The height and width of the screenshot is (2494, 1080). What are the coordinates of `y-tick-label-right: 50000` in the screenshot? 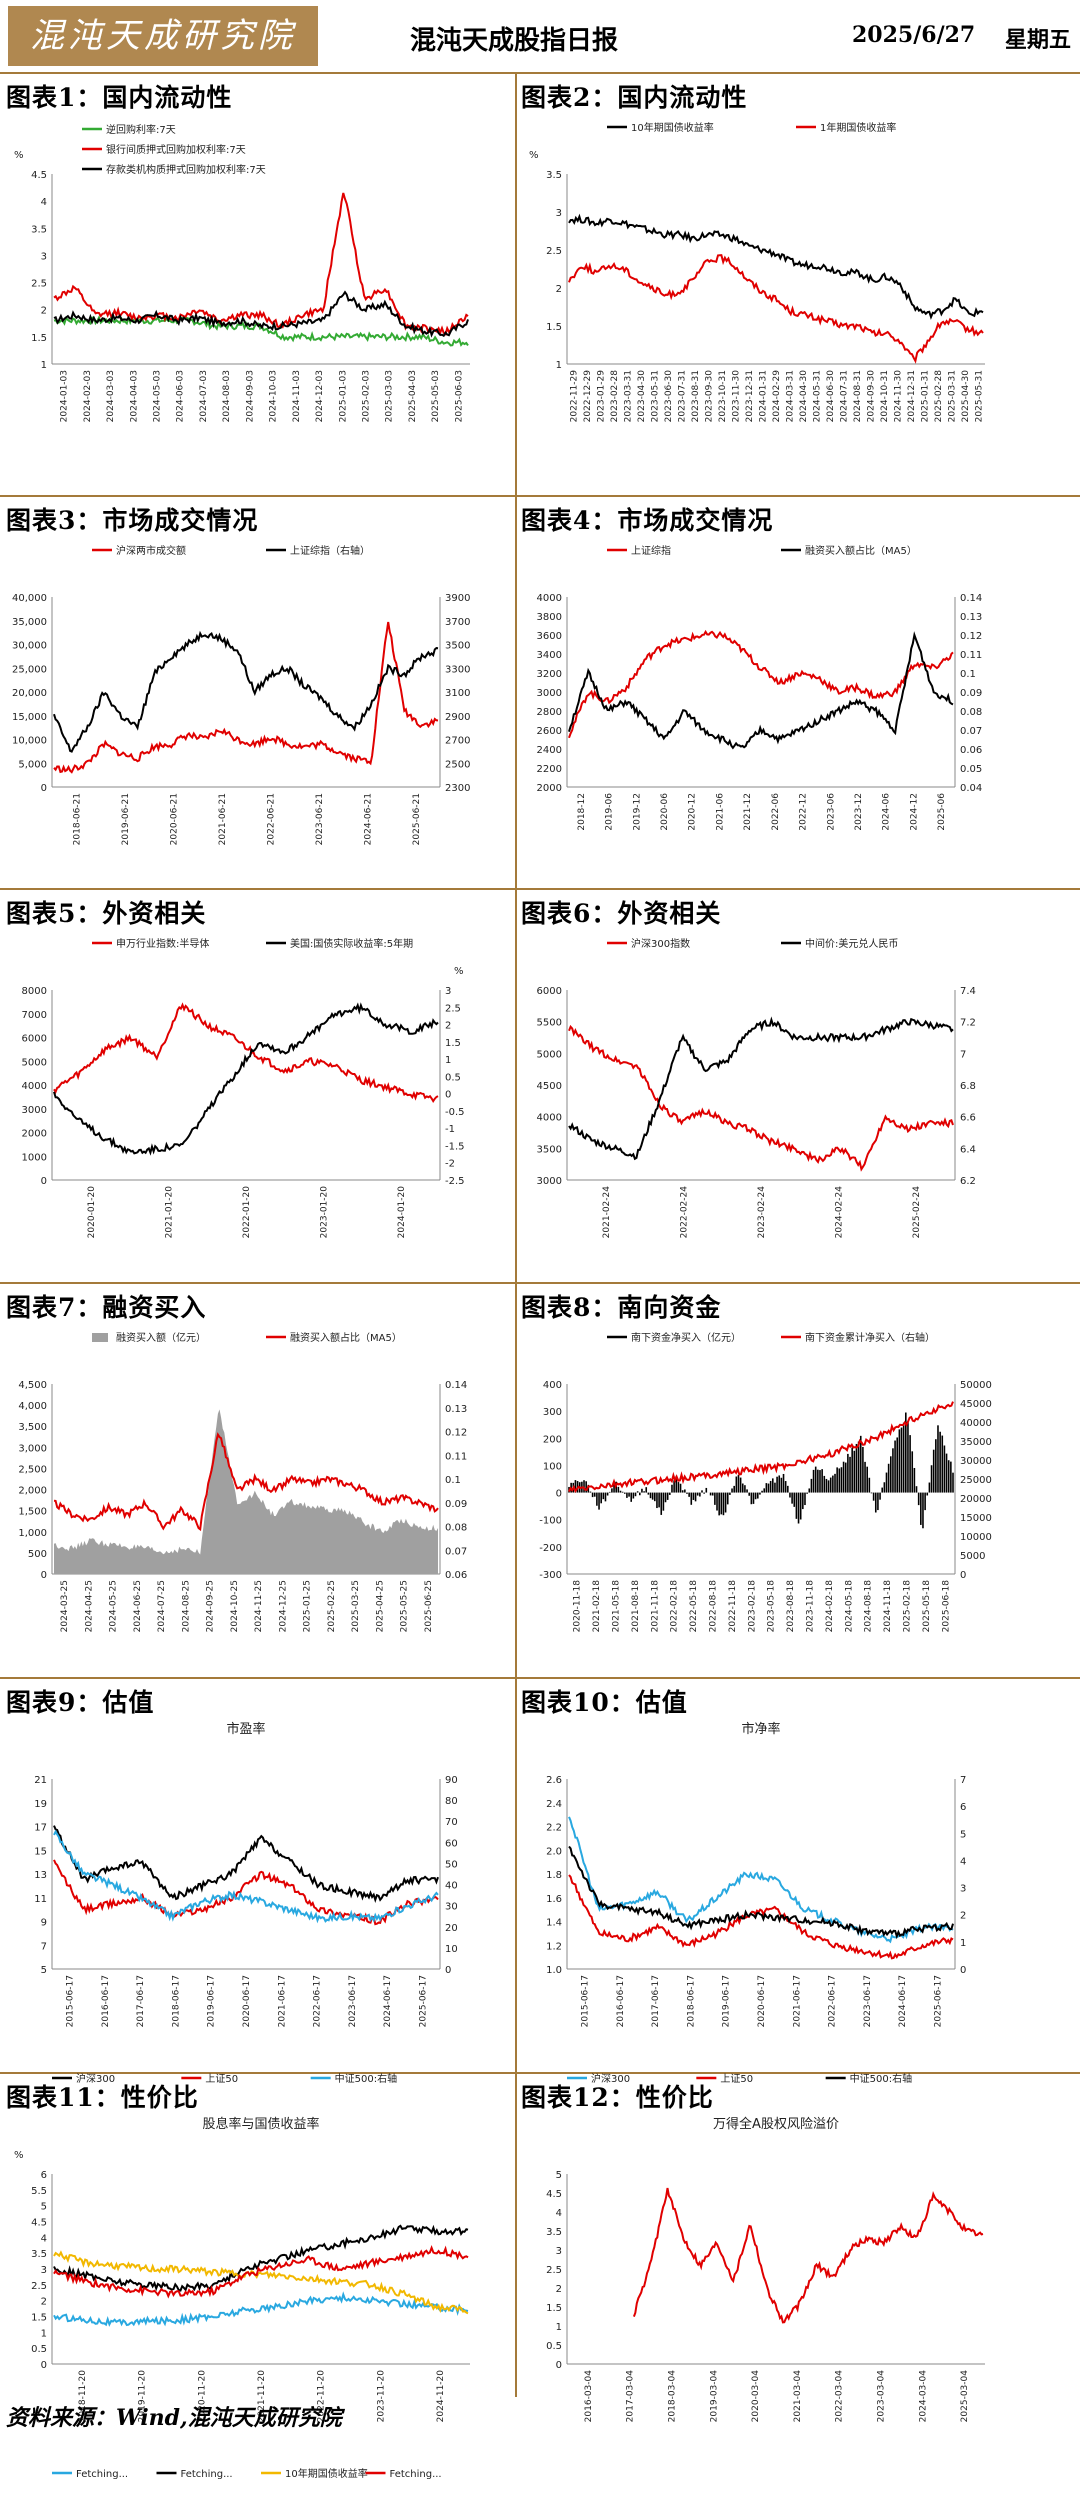 It's located at (976, 1385).